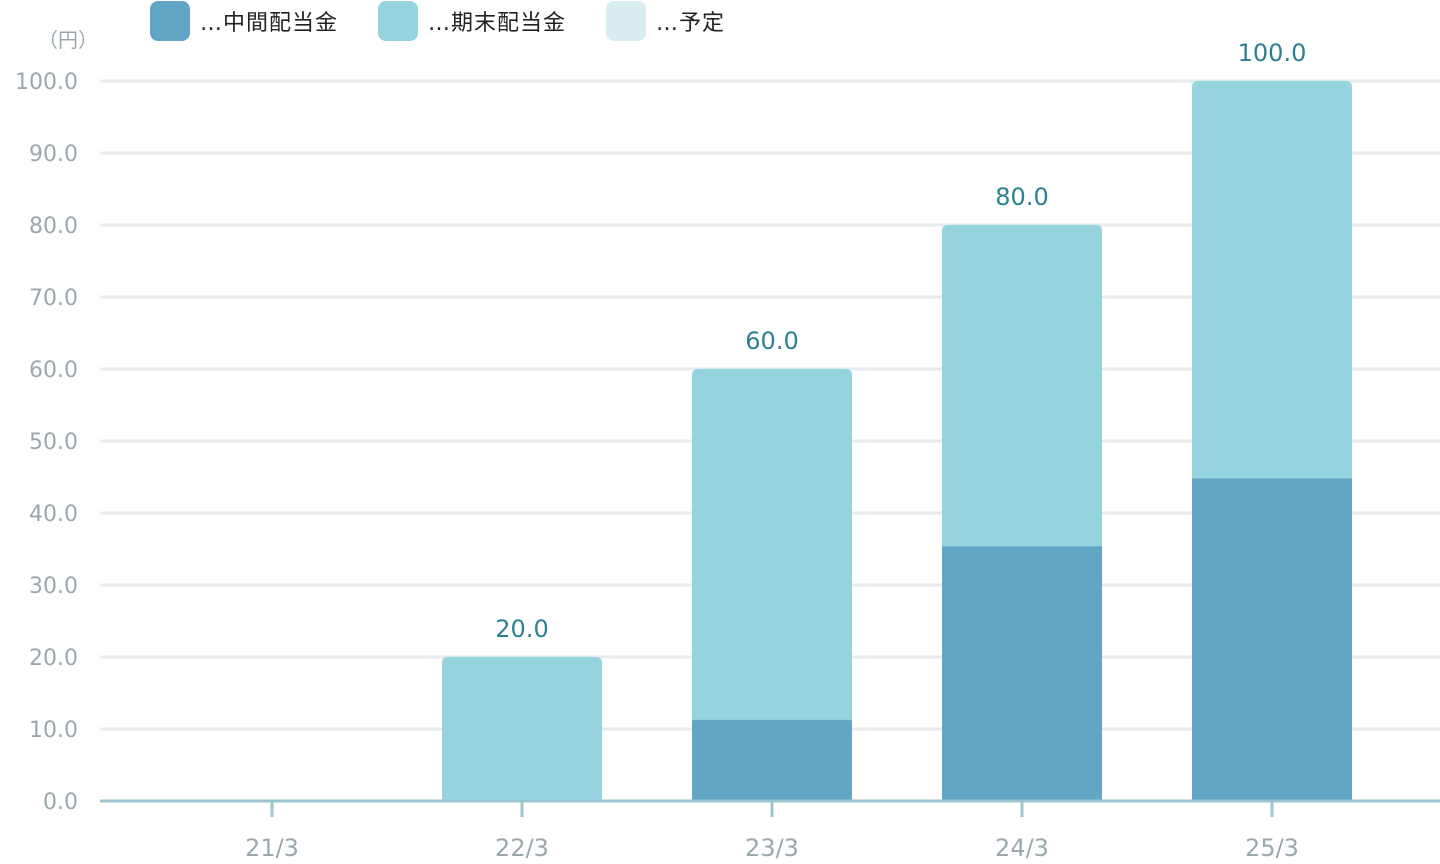 The image size is (1440, 864). What do you see at coordinates (1022, 848) in the screenshot?
I see `x-tick-label: 24/3` at bounding box center [1022, 848].